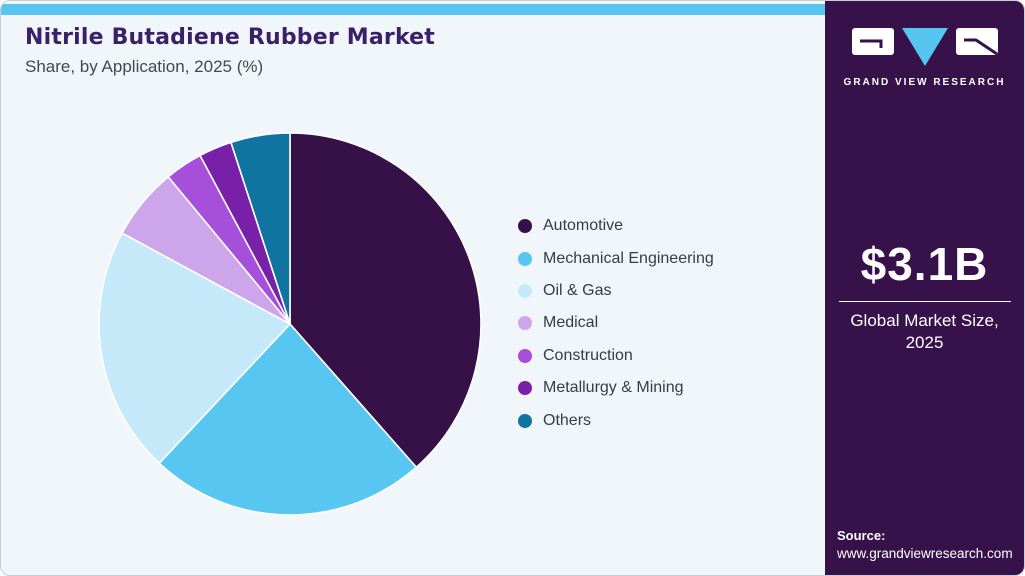 The image size is (1025, 576). What do you see at coordinates (628, 258) in the screenshot?
I see `legend-label: Mechanical Engineering` at bounding box center [628, 258].